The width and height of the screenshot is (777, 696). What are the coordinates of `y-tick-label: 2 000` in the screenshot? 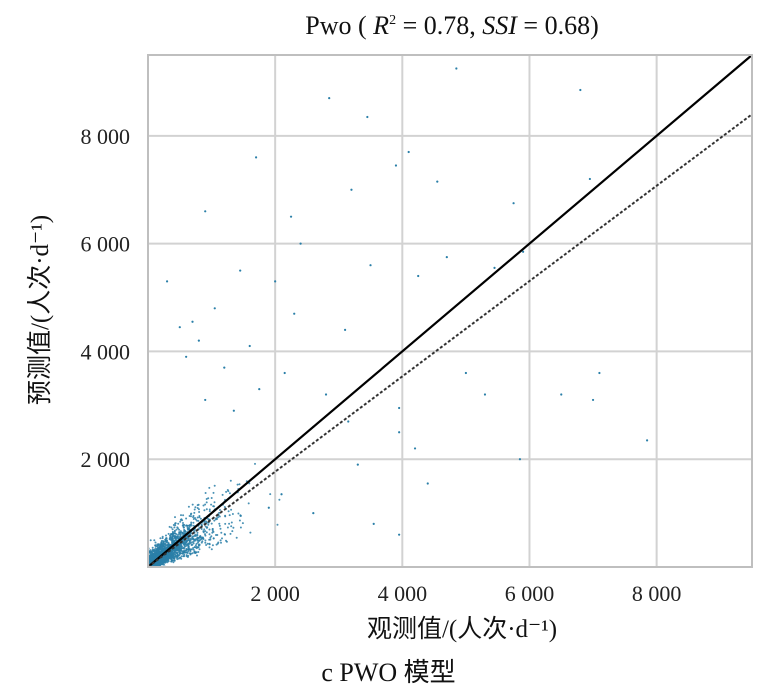 It's located at (106, 459).